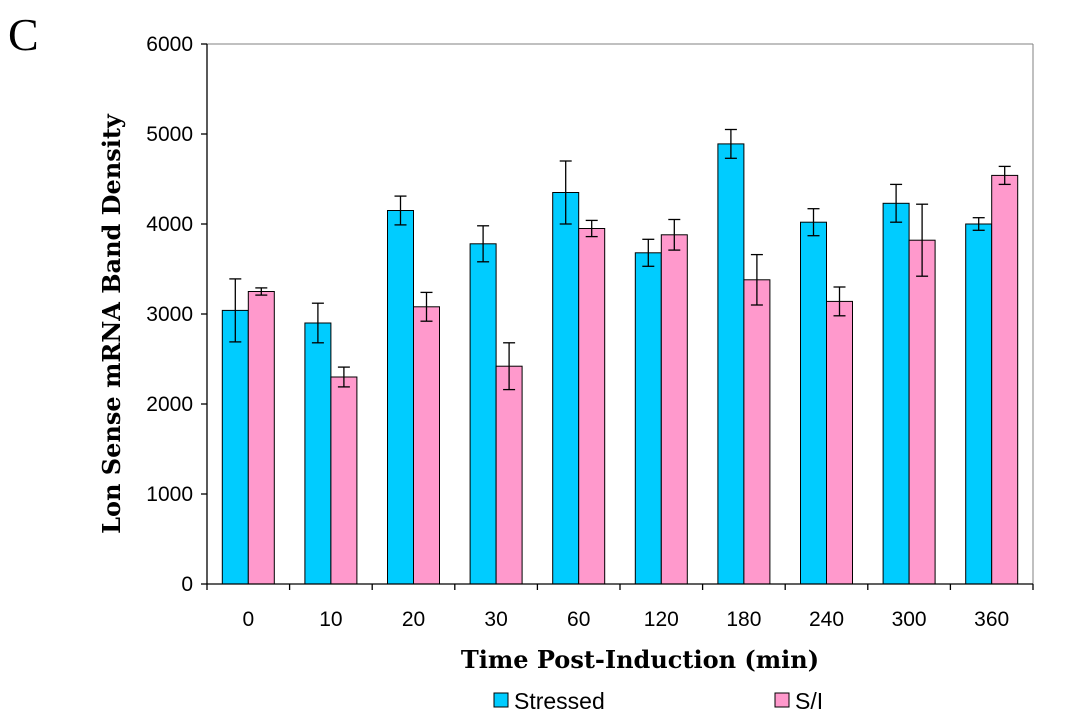 The height and width of the screenshot is (717, 1074). I want to click on x-tick-label: 240, so click(826, 619).